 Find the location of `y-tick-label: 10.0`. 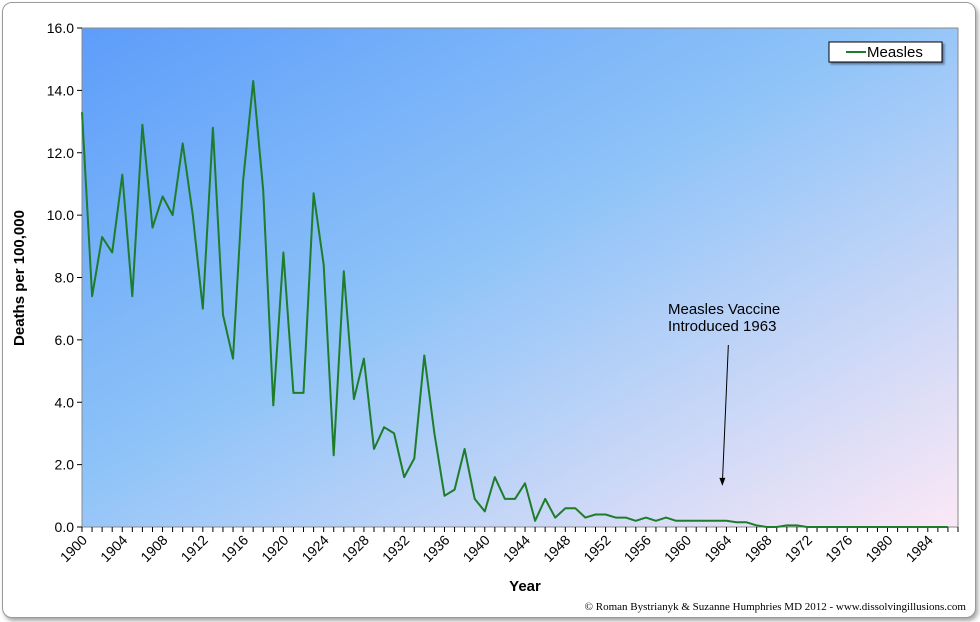

y-tick-label: 10.0 is located at coordinates (60, 215).